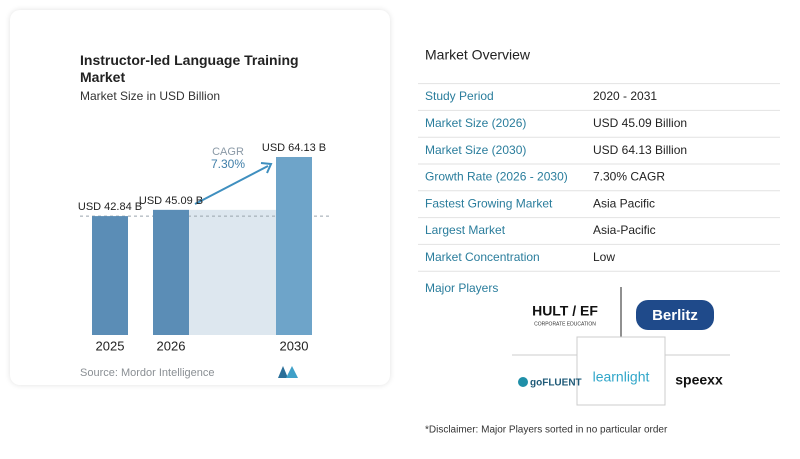 This screenshot has height=459, width=800. What do you see at coordinates (228, 164) in the screenshot?
I see `annotation-value: 7.30%` at bounding box center [228, 164].